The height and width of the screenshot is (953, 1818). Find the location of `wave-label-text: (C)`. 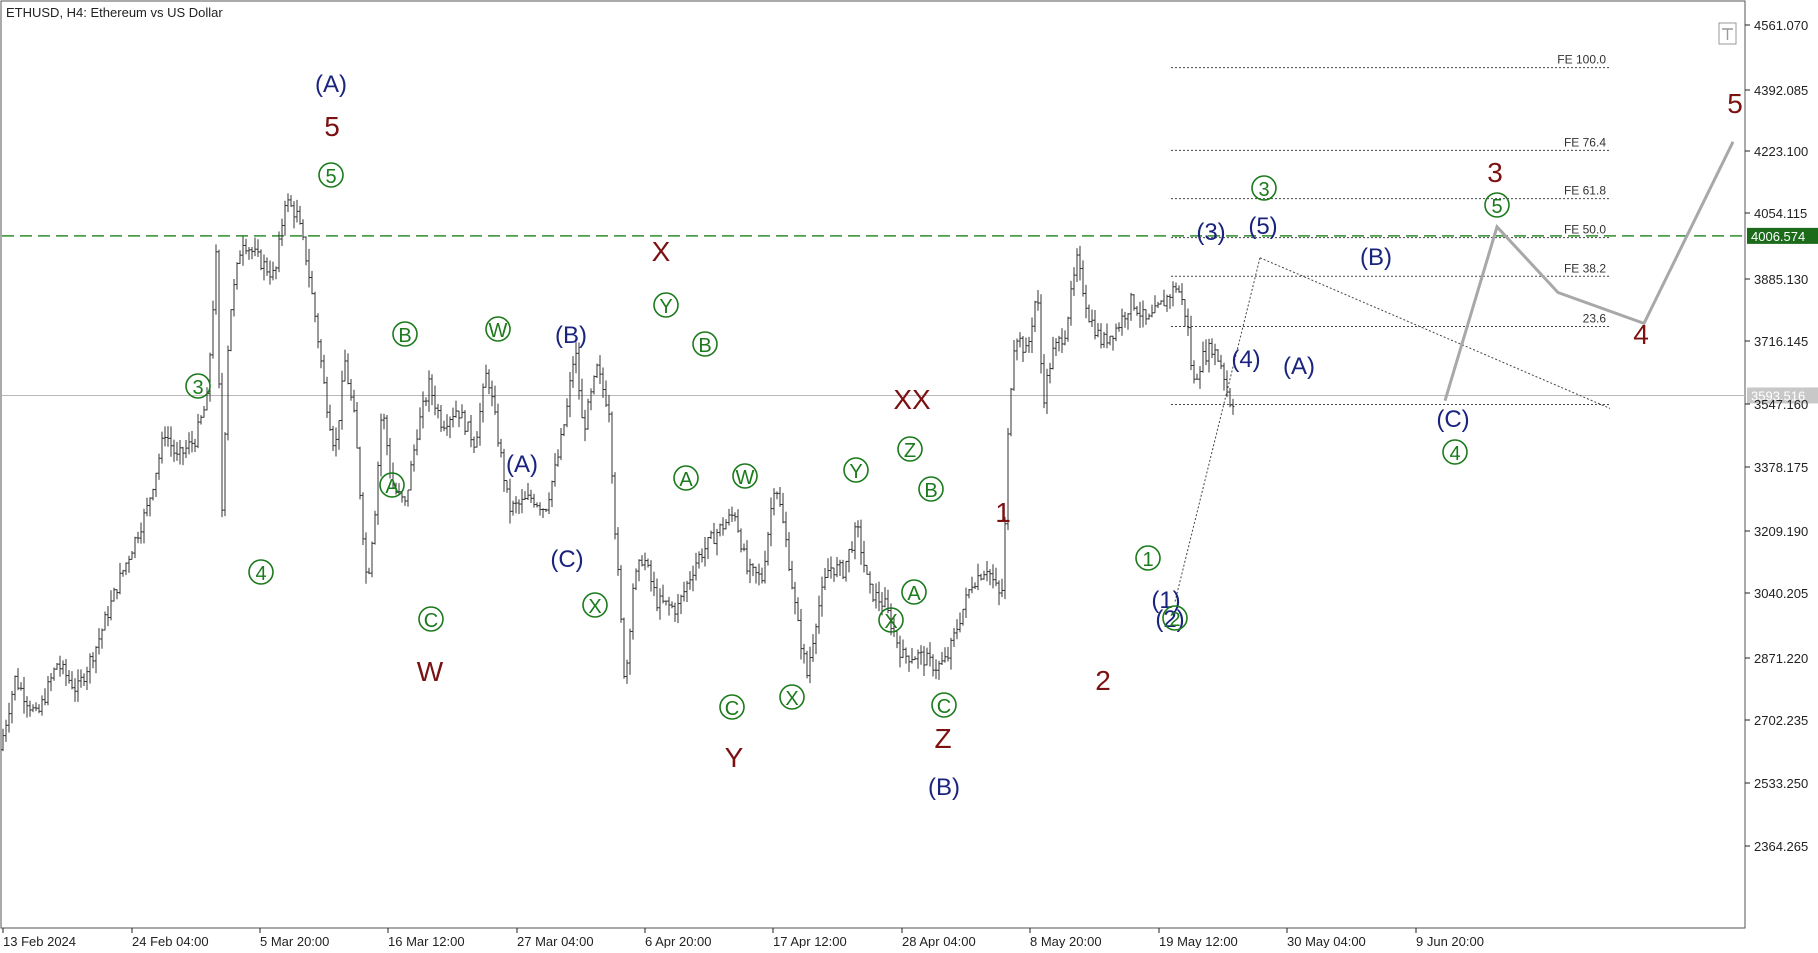

wave-label-text: (C) is located at coordinates (1452, 419).